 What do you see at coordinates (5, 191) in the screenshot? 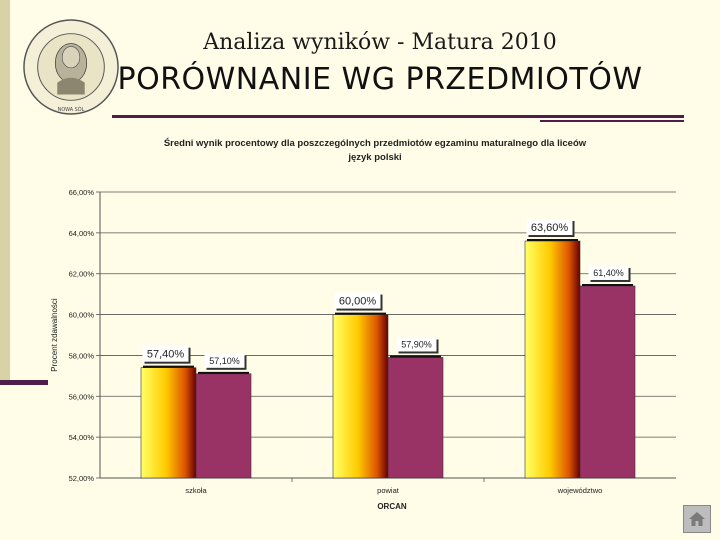
I see `left-decor-bar` at bounding box center [5, 191].